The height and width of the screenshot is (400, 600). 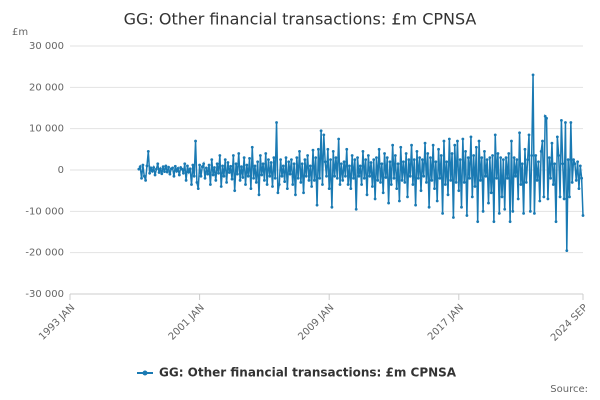 I want to click on x-tick-label: 2009 JAN, so click(x=316, y=322).